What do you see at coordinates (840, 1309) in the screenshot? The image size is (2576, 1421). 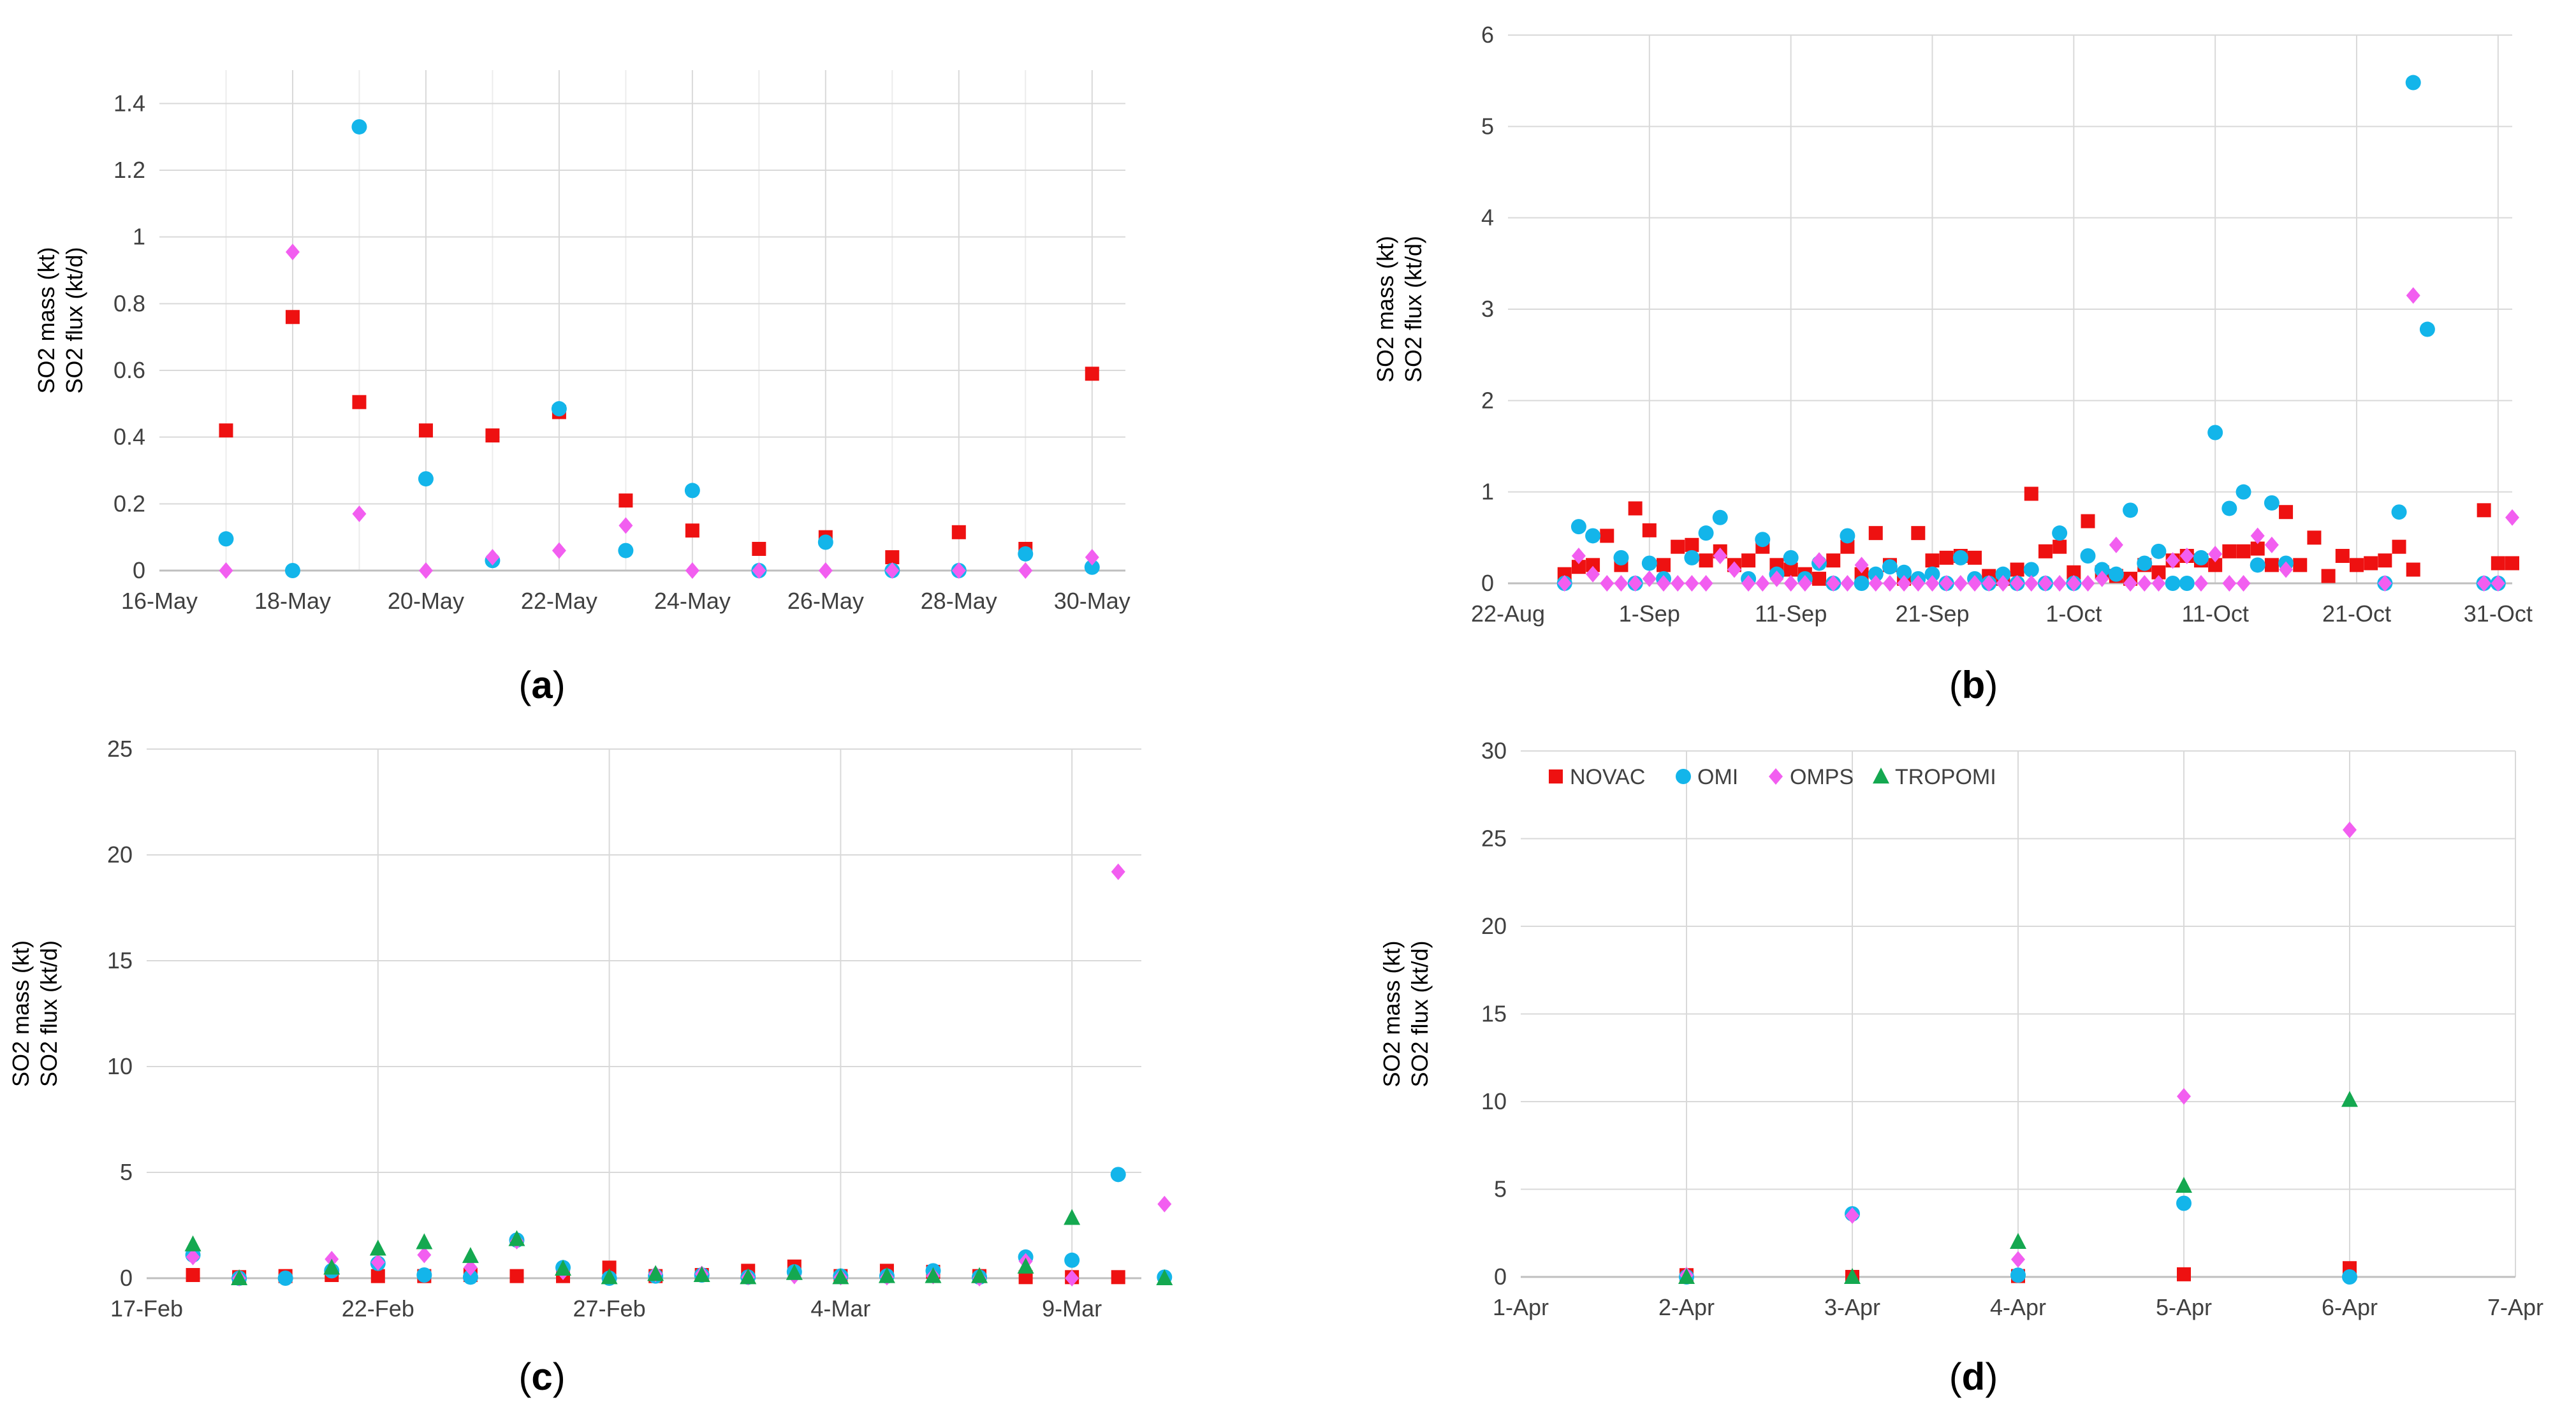 I see `x-tick-label: 4-Mar` at bounding box center [840, 1309].